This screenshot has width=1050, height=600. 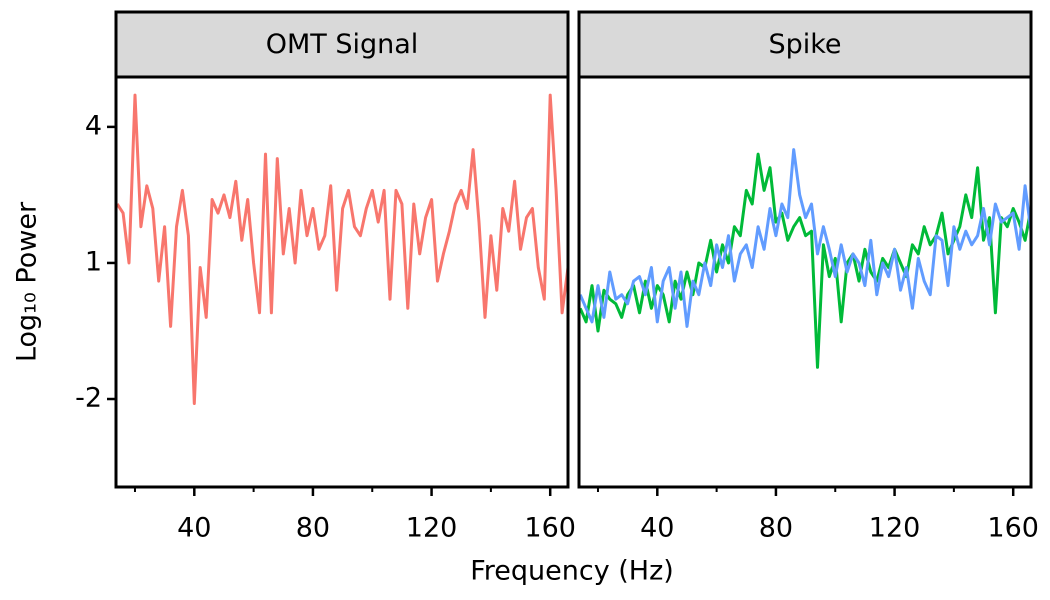 What do you see at coordinates (88, 398) in the screenshot?
I see `y-tick-label: -2` at bounding box center [88, 398].